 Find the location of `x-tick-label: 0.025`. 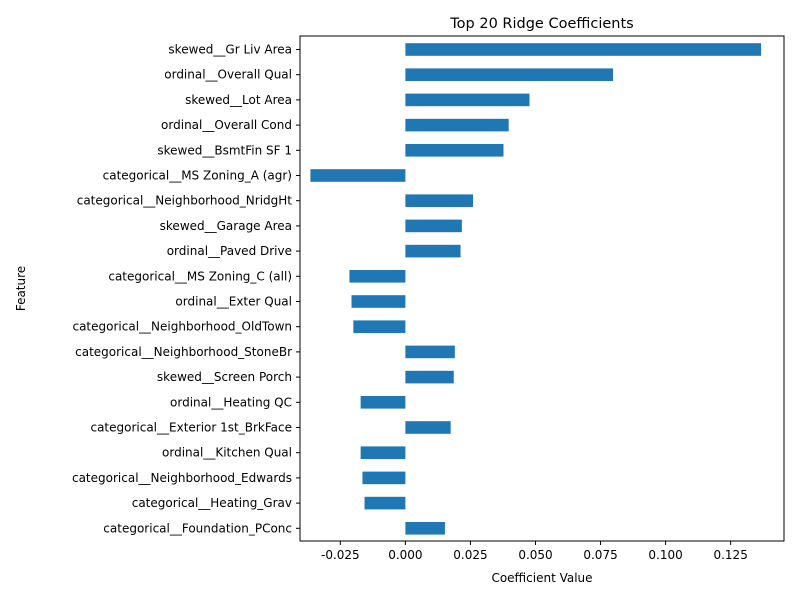

x-tick-label: 0.025 is located at coordinates (470, 555).